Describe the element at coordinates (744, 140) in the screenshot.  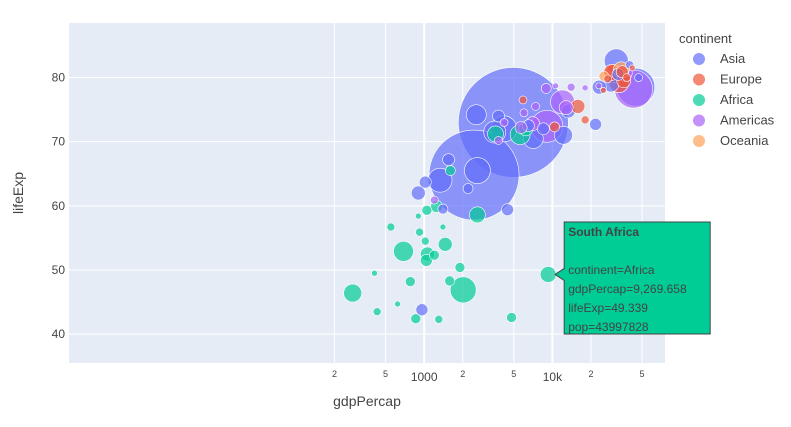
I see `legend-item-oceania: Oceania` at that location.